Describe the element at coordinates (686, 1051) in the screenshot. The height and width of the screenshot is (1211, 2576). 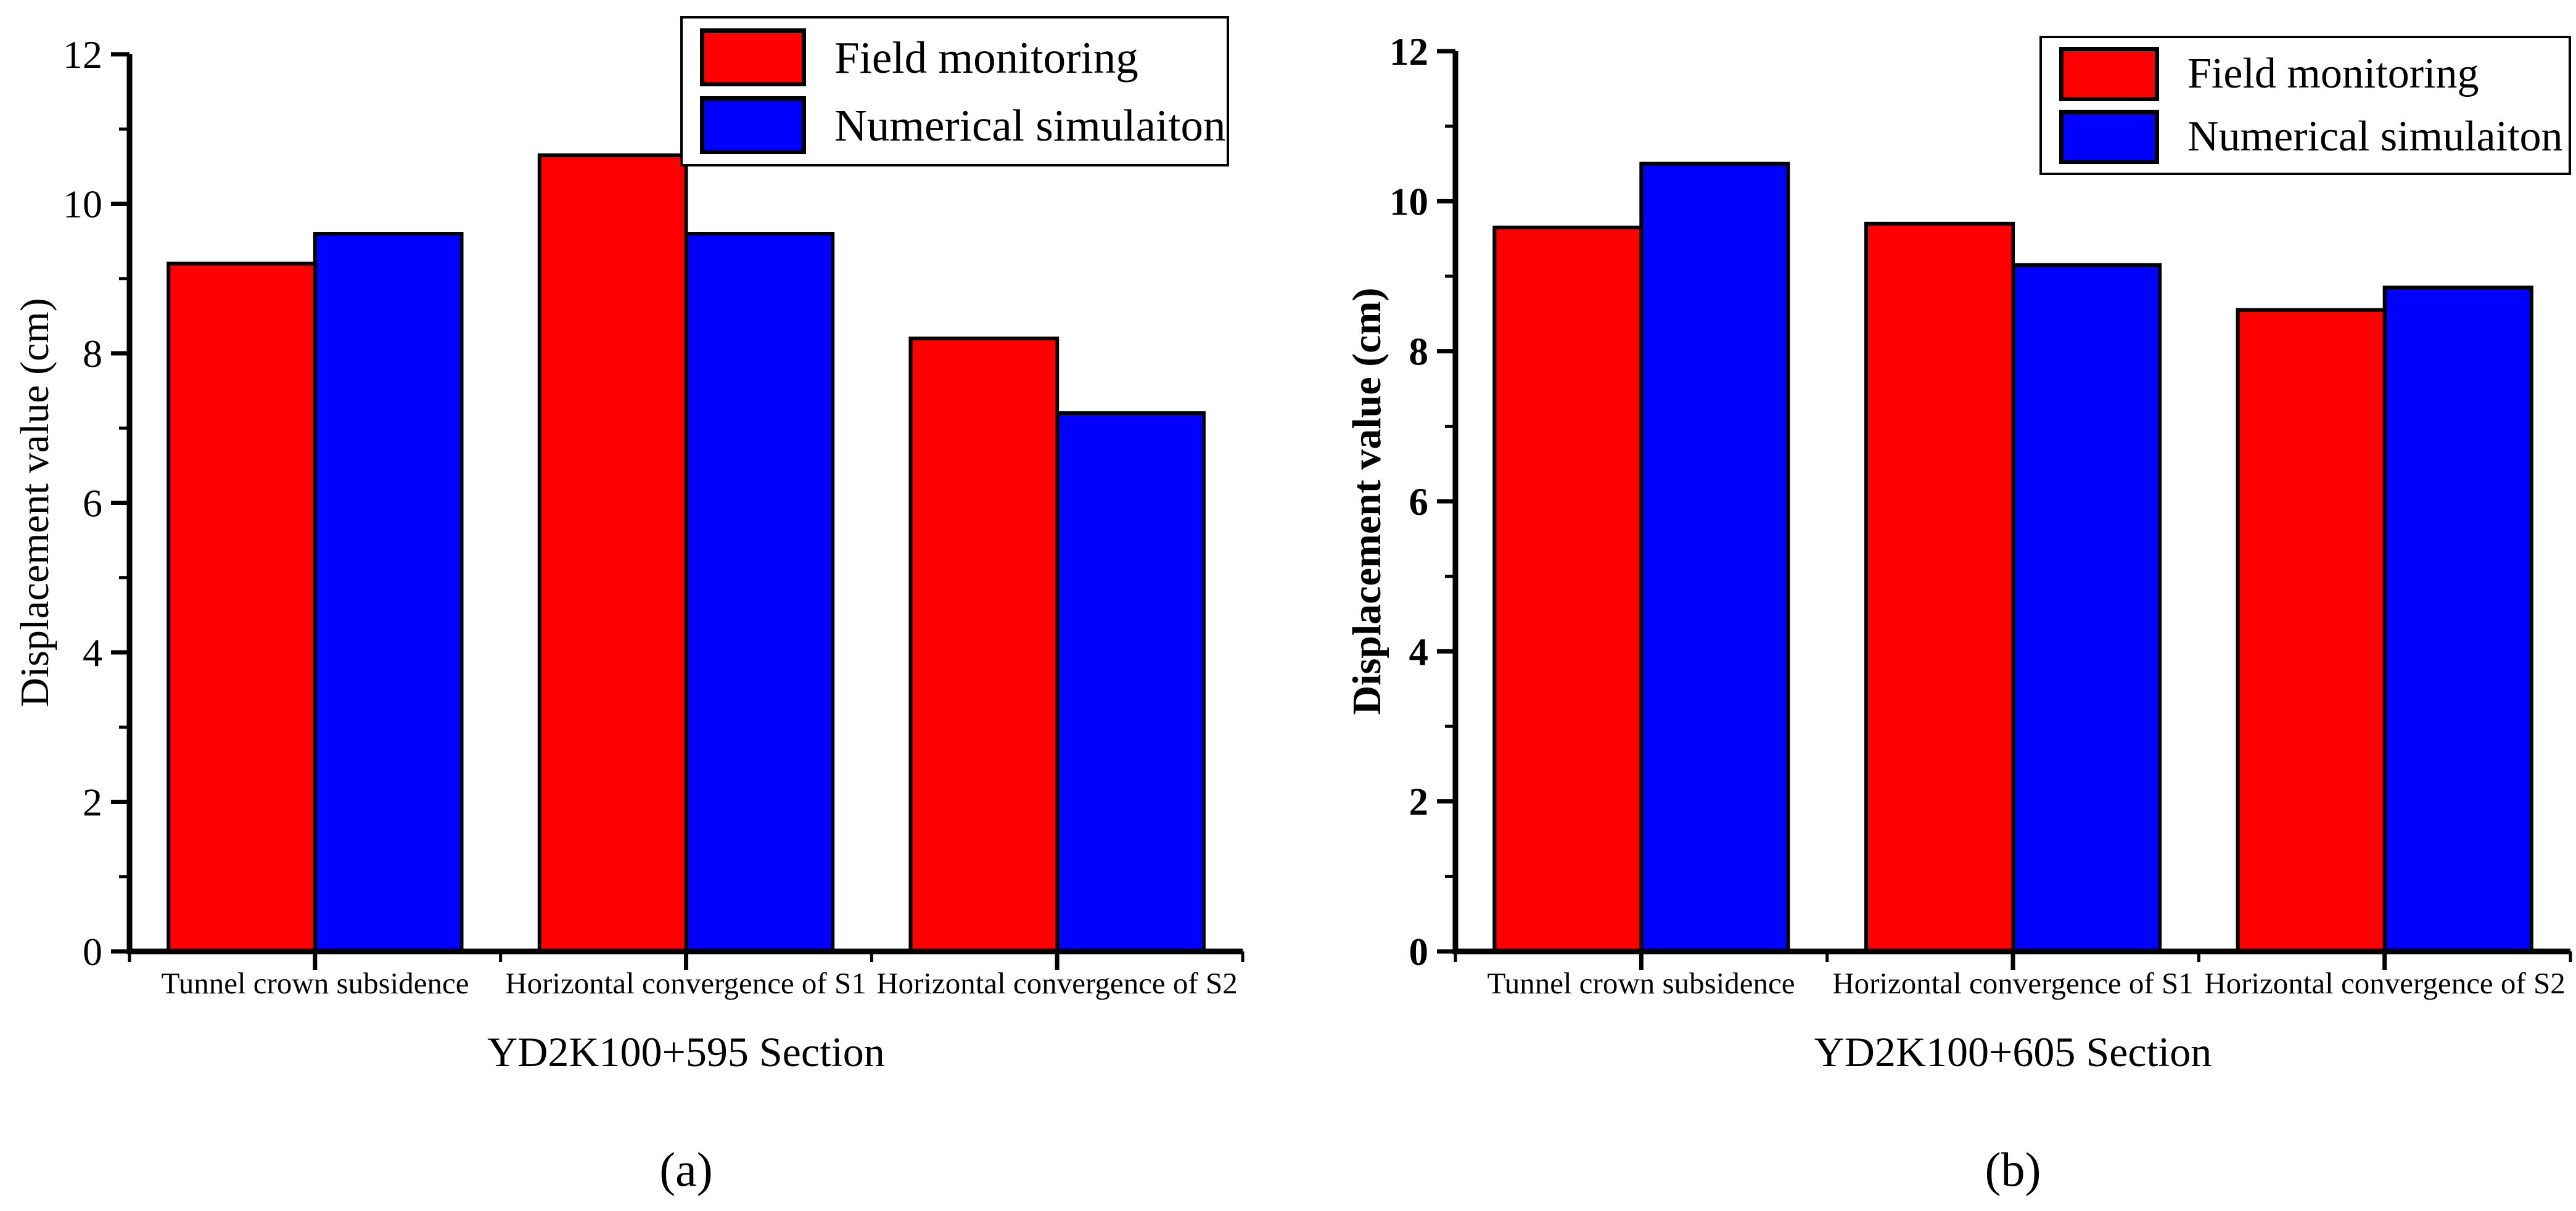
I see `x-axis-title: YD2K100+595 Section` at that location.